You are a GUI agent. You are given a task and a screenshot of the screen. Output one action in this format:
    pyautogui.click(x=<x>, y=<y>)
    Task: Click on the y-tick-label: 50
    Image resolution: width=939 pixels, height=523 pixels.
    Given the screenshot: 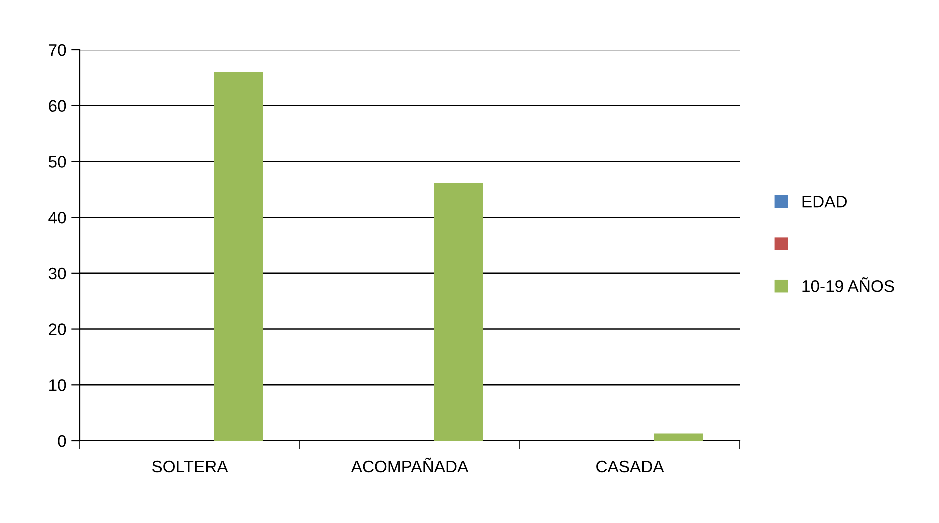 What is the action you would take?
    pyautogui.click(x=57, y=162)
    